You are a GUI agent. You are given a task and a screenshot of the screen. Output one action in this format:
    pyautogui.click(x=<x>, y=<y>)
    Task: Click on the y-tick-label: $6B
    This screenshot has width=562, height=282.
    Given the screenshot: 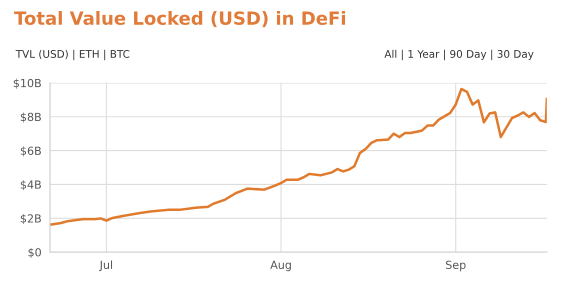 What is the action you would take?
    pyautogui.click(x=30, y=151)
    